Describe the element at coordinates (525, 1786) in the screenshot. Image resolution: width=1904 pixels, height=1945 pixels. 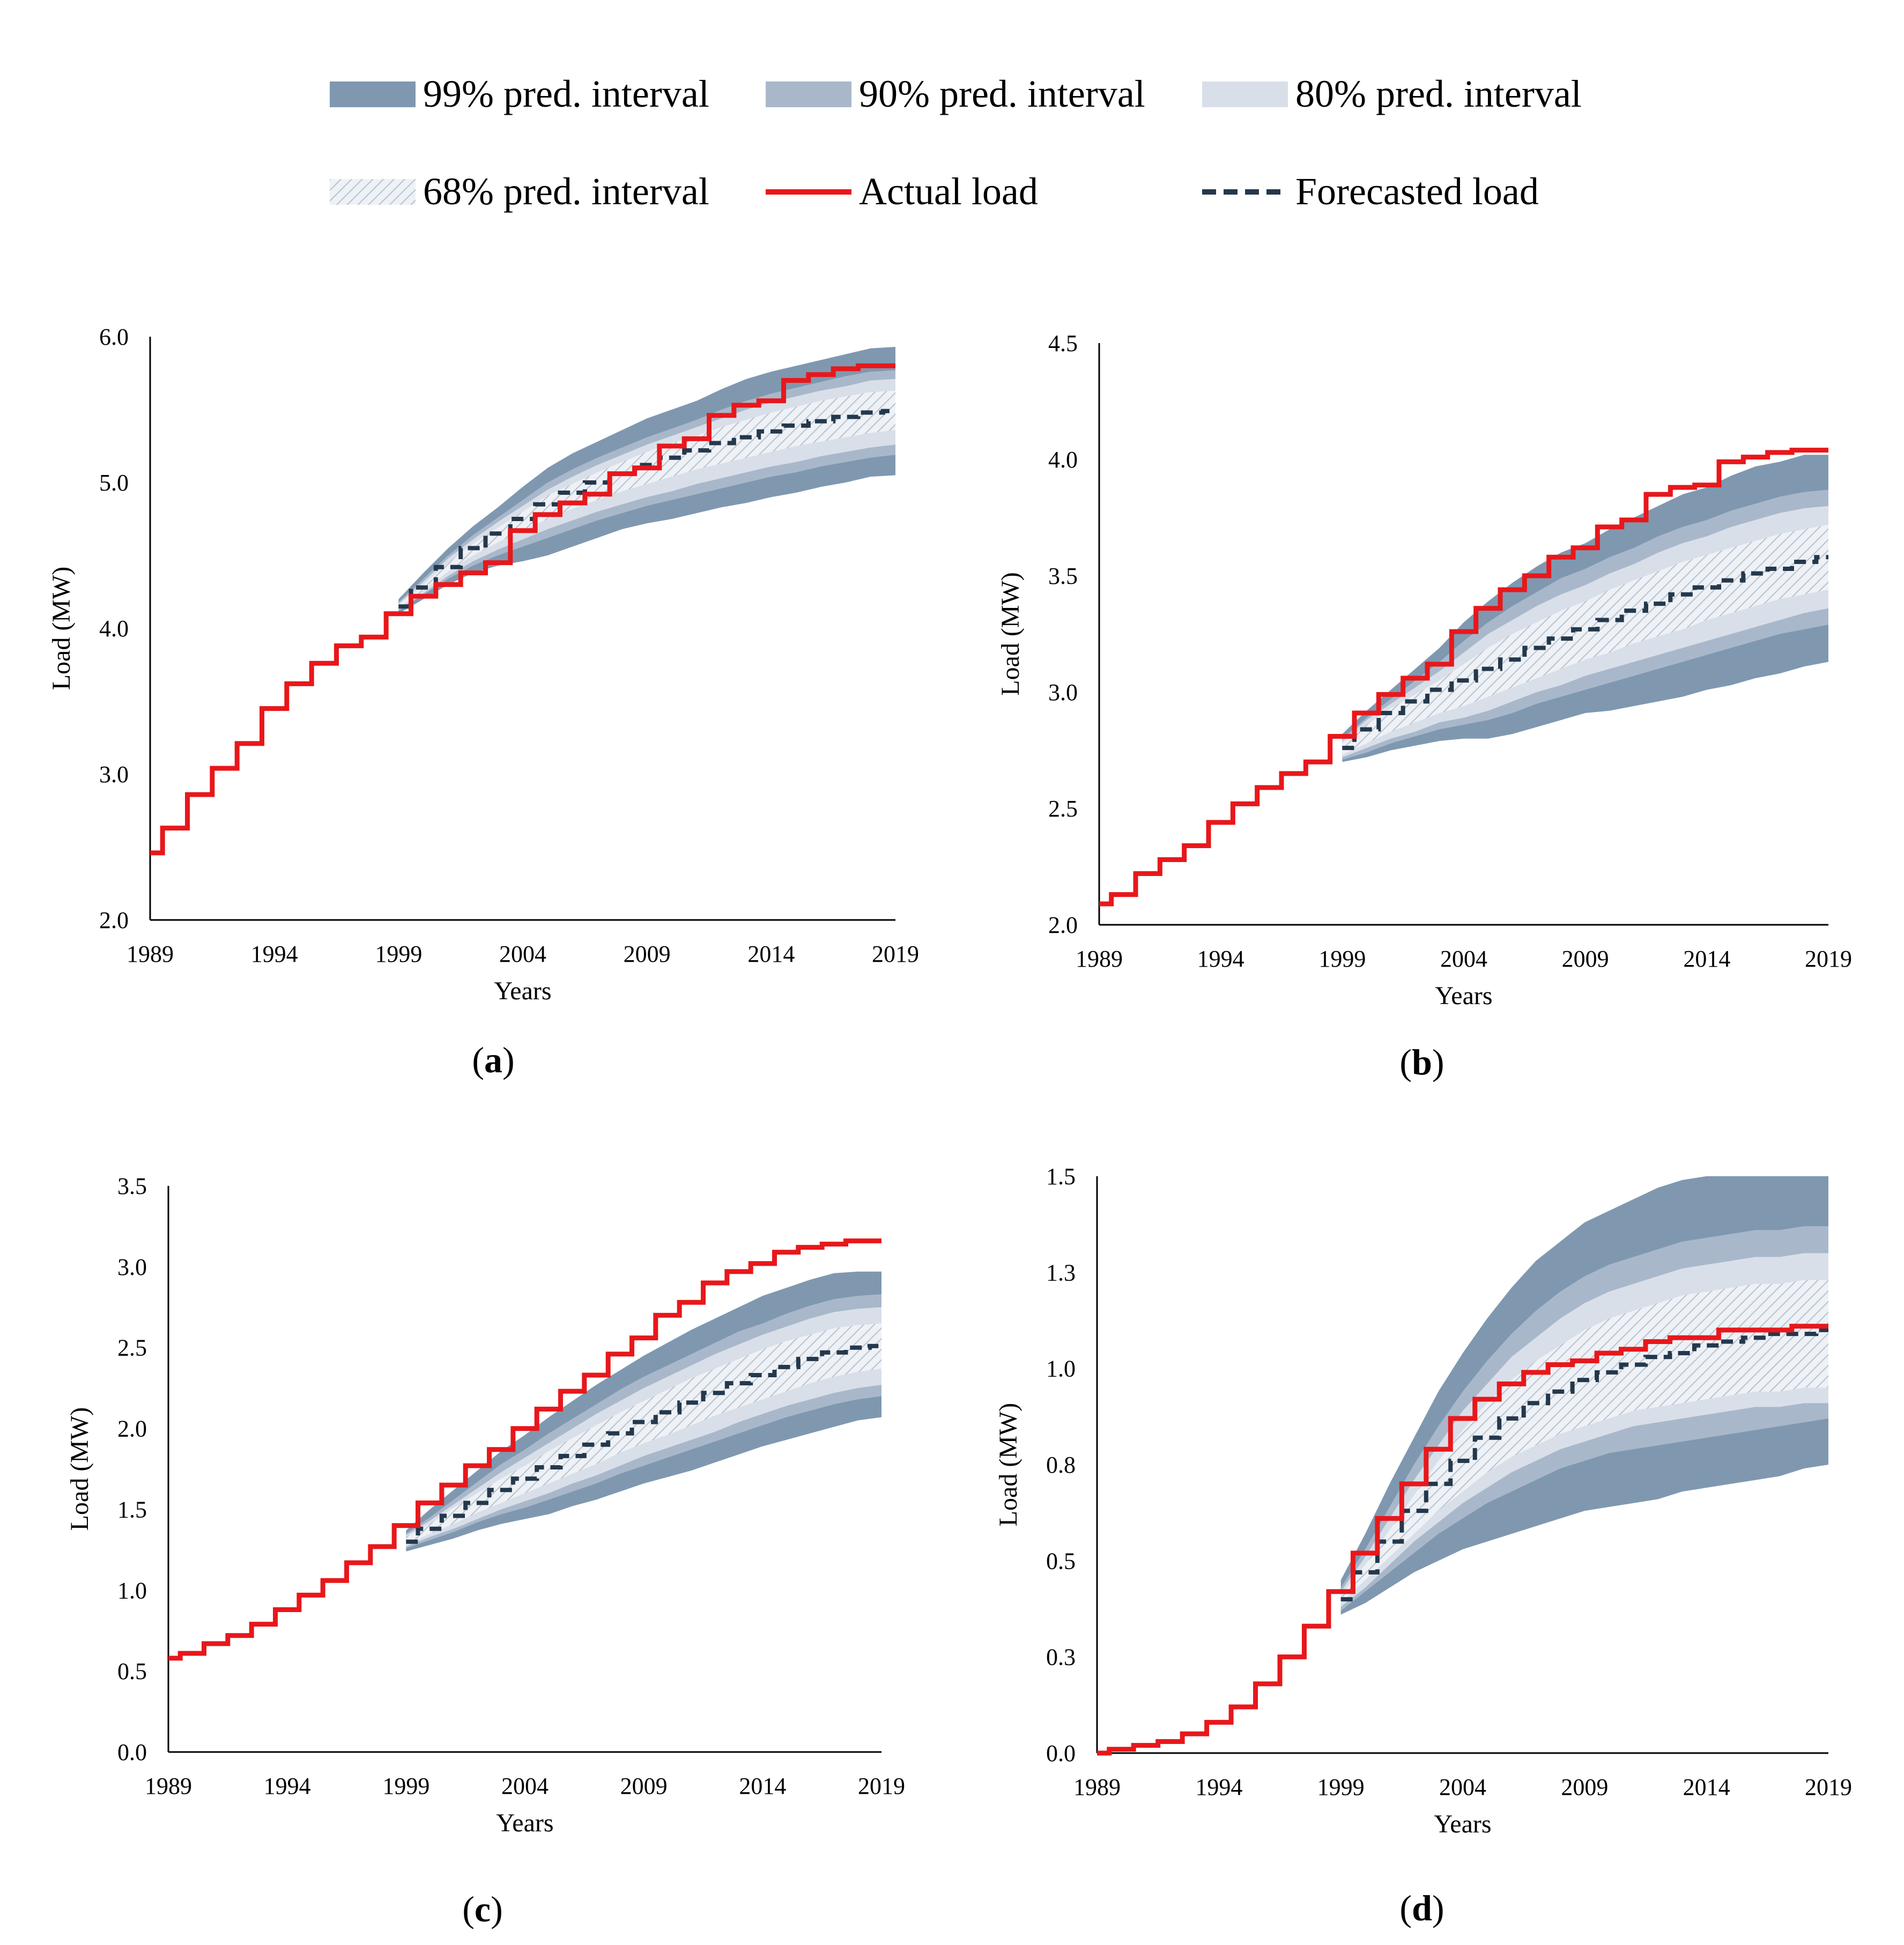
I see `c-xtick-label: 2004` at that location.